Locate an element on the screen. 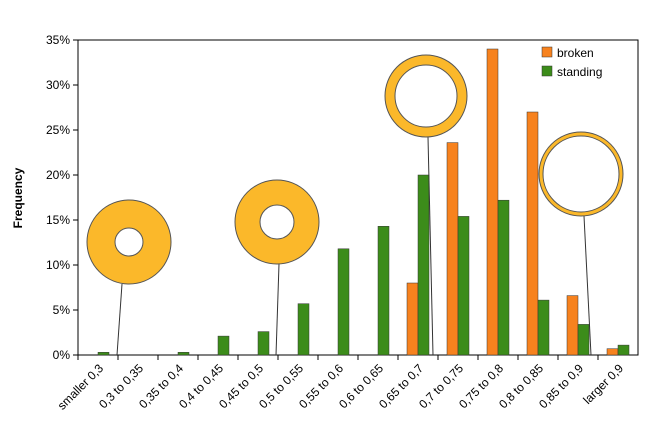 The image size is (648, 433). y-tick-label: 0% is located at coordinates (62, 355).